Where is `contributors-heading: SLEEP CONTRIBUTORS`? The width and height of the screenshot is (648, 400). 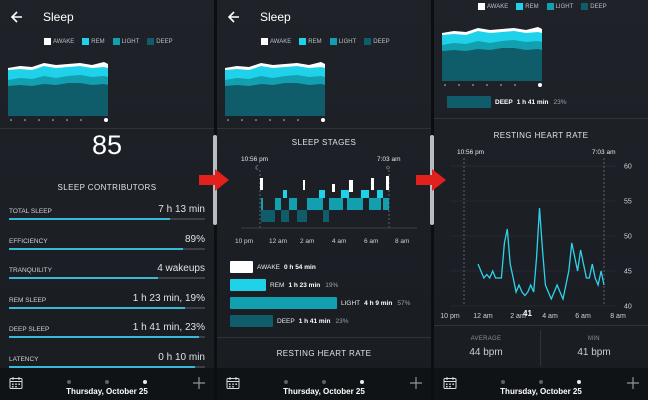
contributors-heading: SLEEP CONTRIBUTORS is located at coordinates (107, 187).